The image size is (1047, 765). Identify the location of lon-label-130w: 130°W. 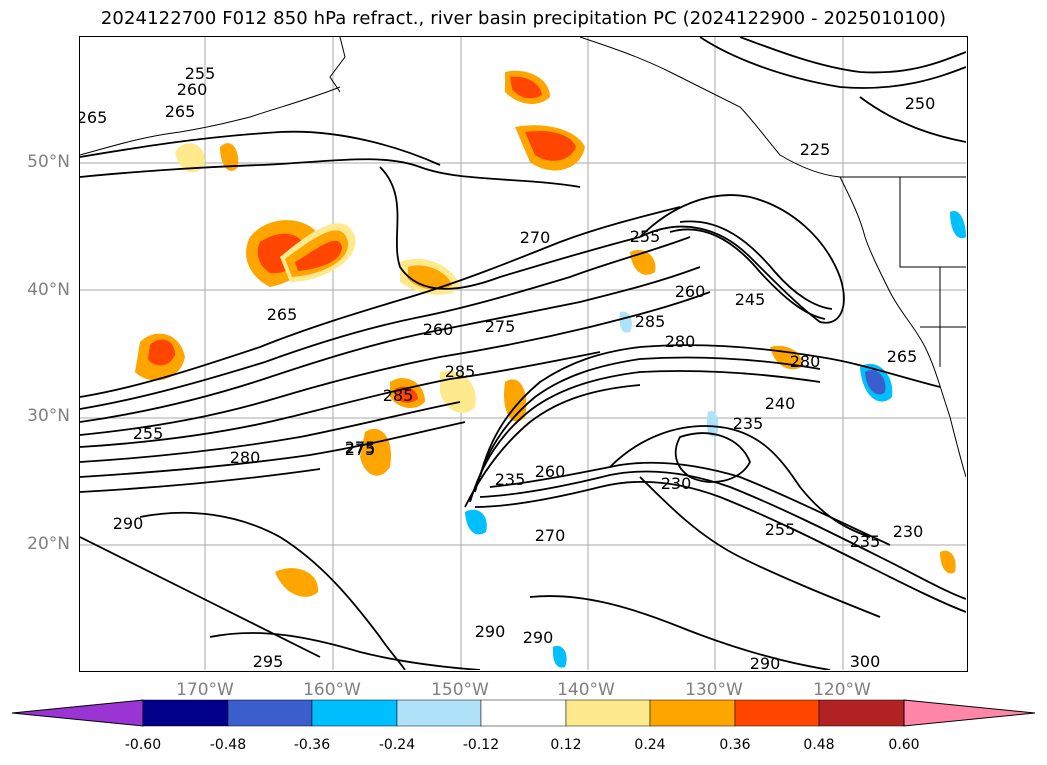
(714, 690).